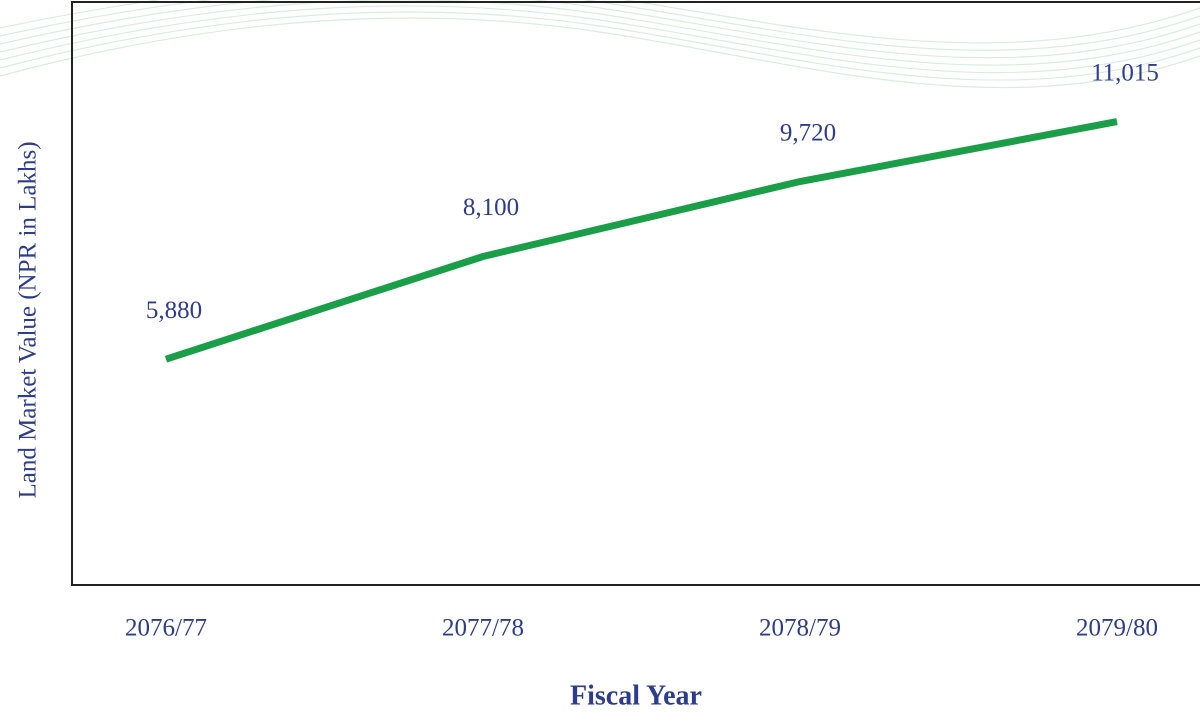 The width and height of the screenshot is (1200, 720). What do you see at coordinates (174, 310) in the screenshot?
I see `data-label: 5,880` at bounding box center [174, 310].